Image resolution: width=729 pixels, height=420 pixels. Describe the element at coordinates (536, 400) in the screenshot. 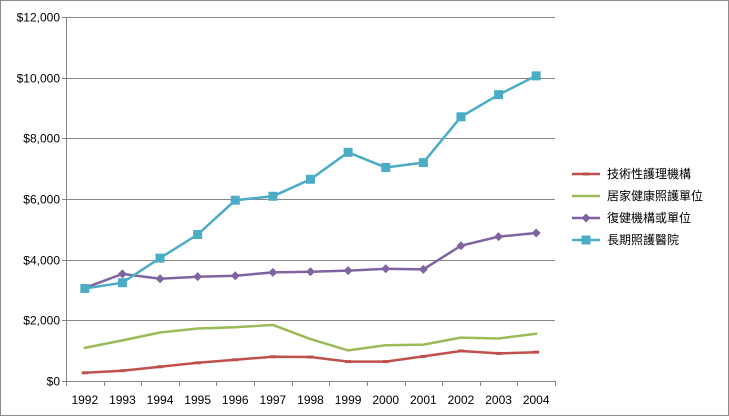

I see `x-tick-label: 2004` at that location.